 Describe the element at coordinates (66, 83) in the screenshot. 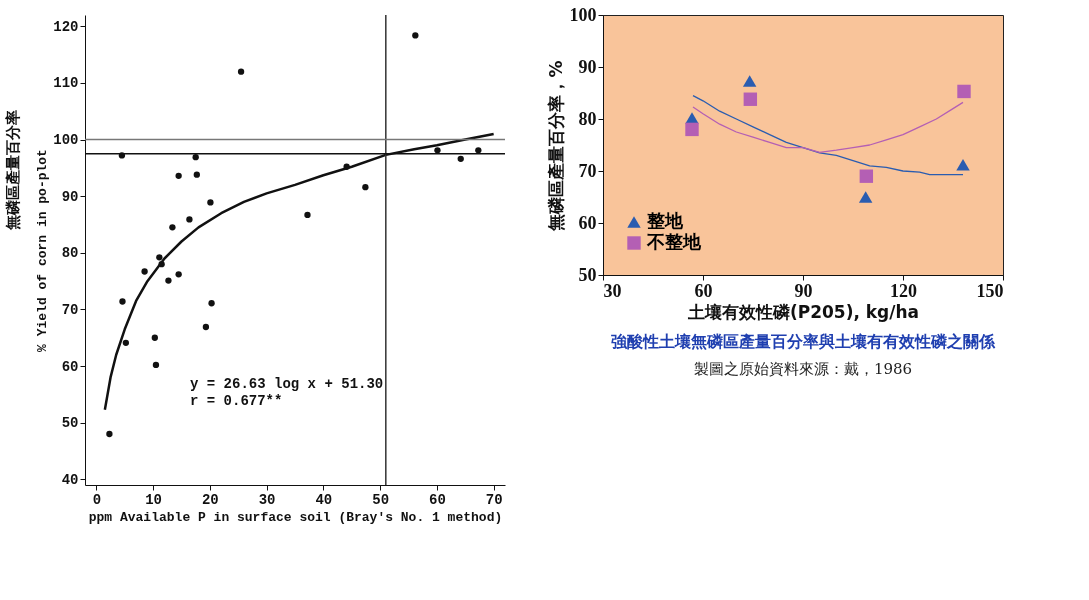

I see `y-tick-label: 110` at that location.